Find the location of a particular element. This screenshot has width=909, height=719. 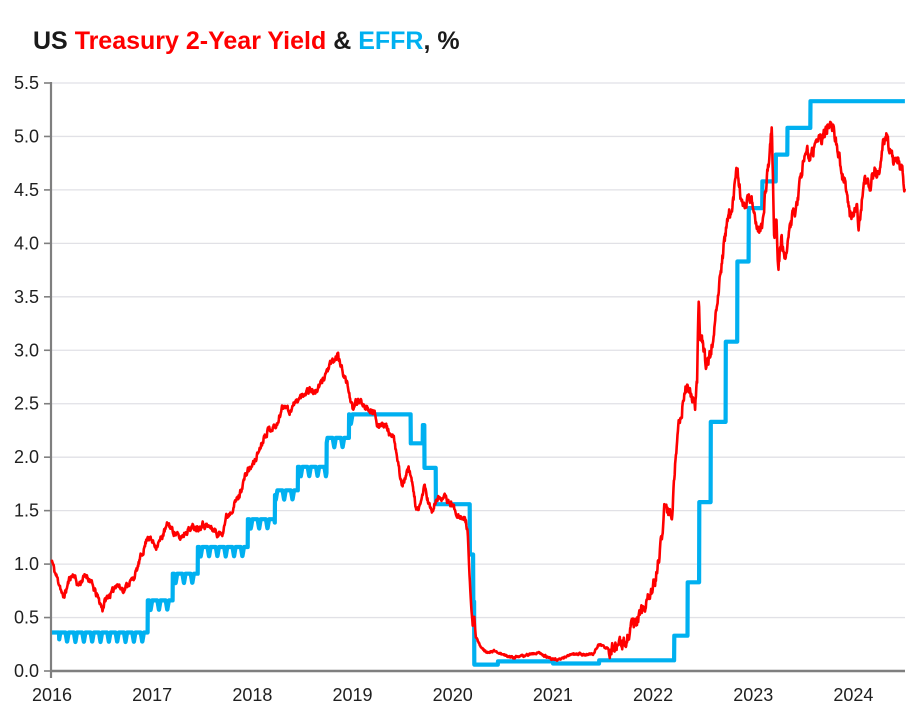

x-axis-tick-label: 2024 is located at coordinates (853, 695).